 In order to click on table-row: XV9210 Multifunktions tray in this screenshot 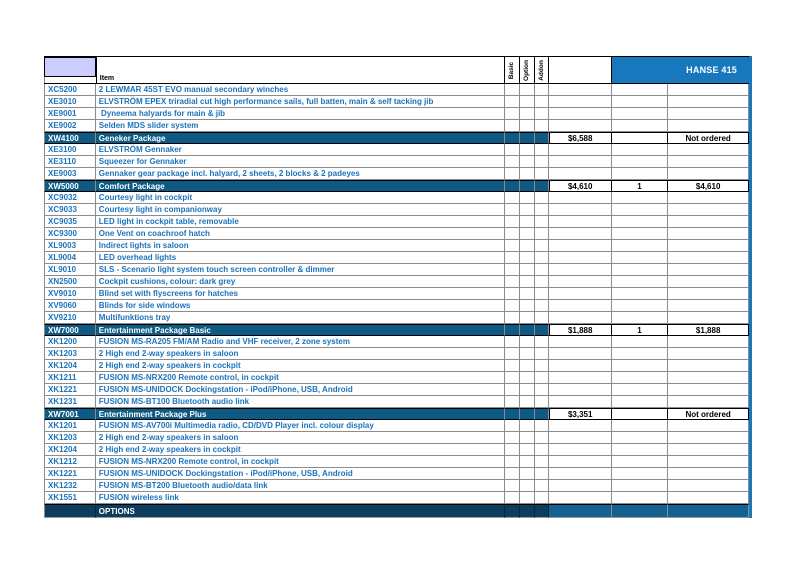, I will do `click(396, 318)`.